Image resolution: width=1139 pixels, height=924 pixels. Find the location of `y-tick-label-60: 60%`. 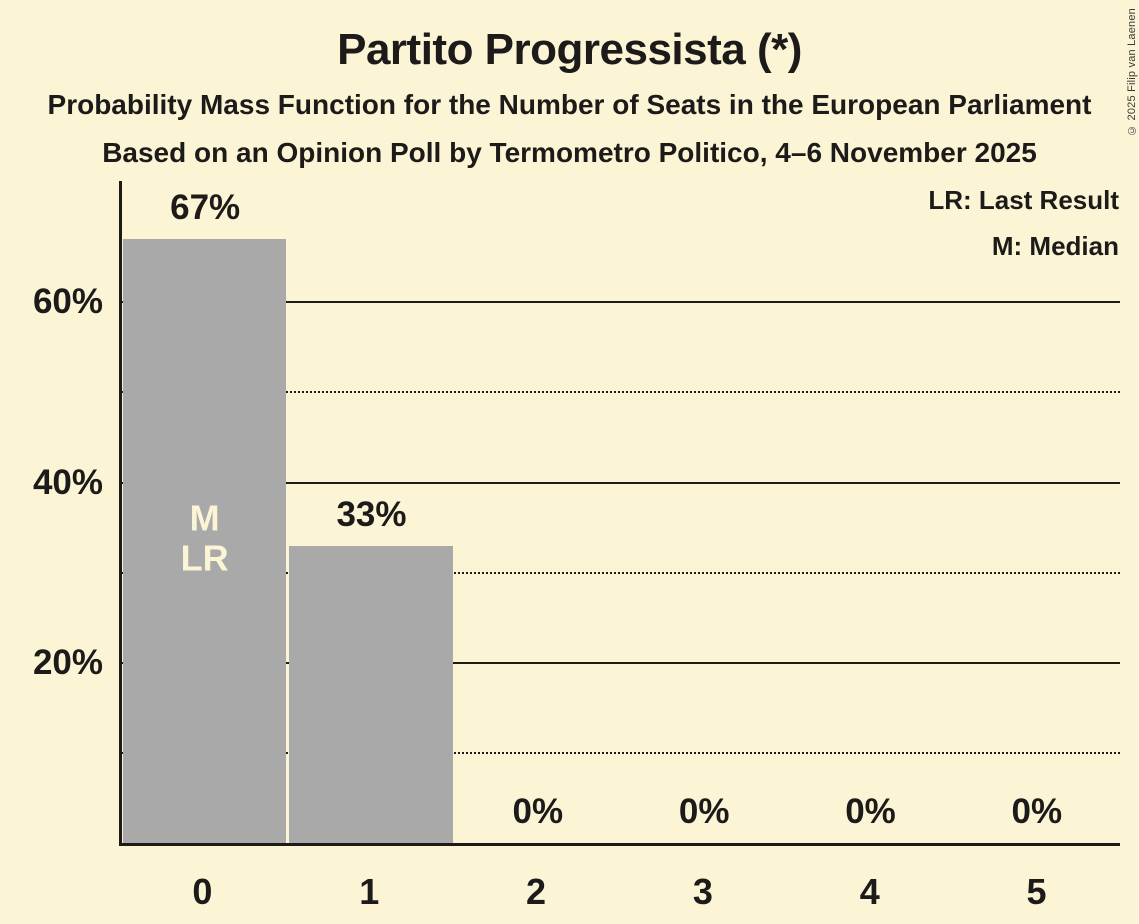

y-tick-label-60: 60% is located at coordinates (67, 302).